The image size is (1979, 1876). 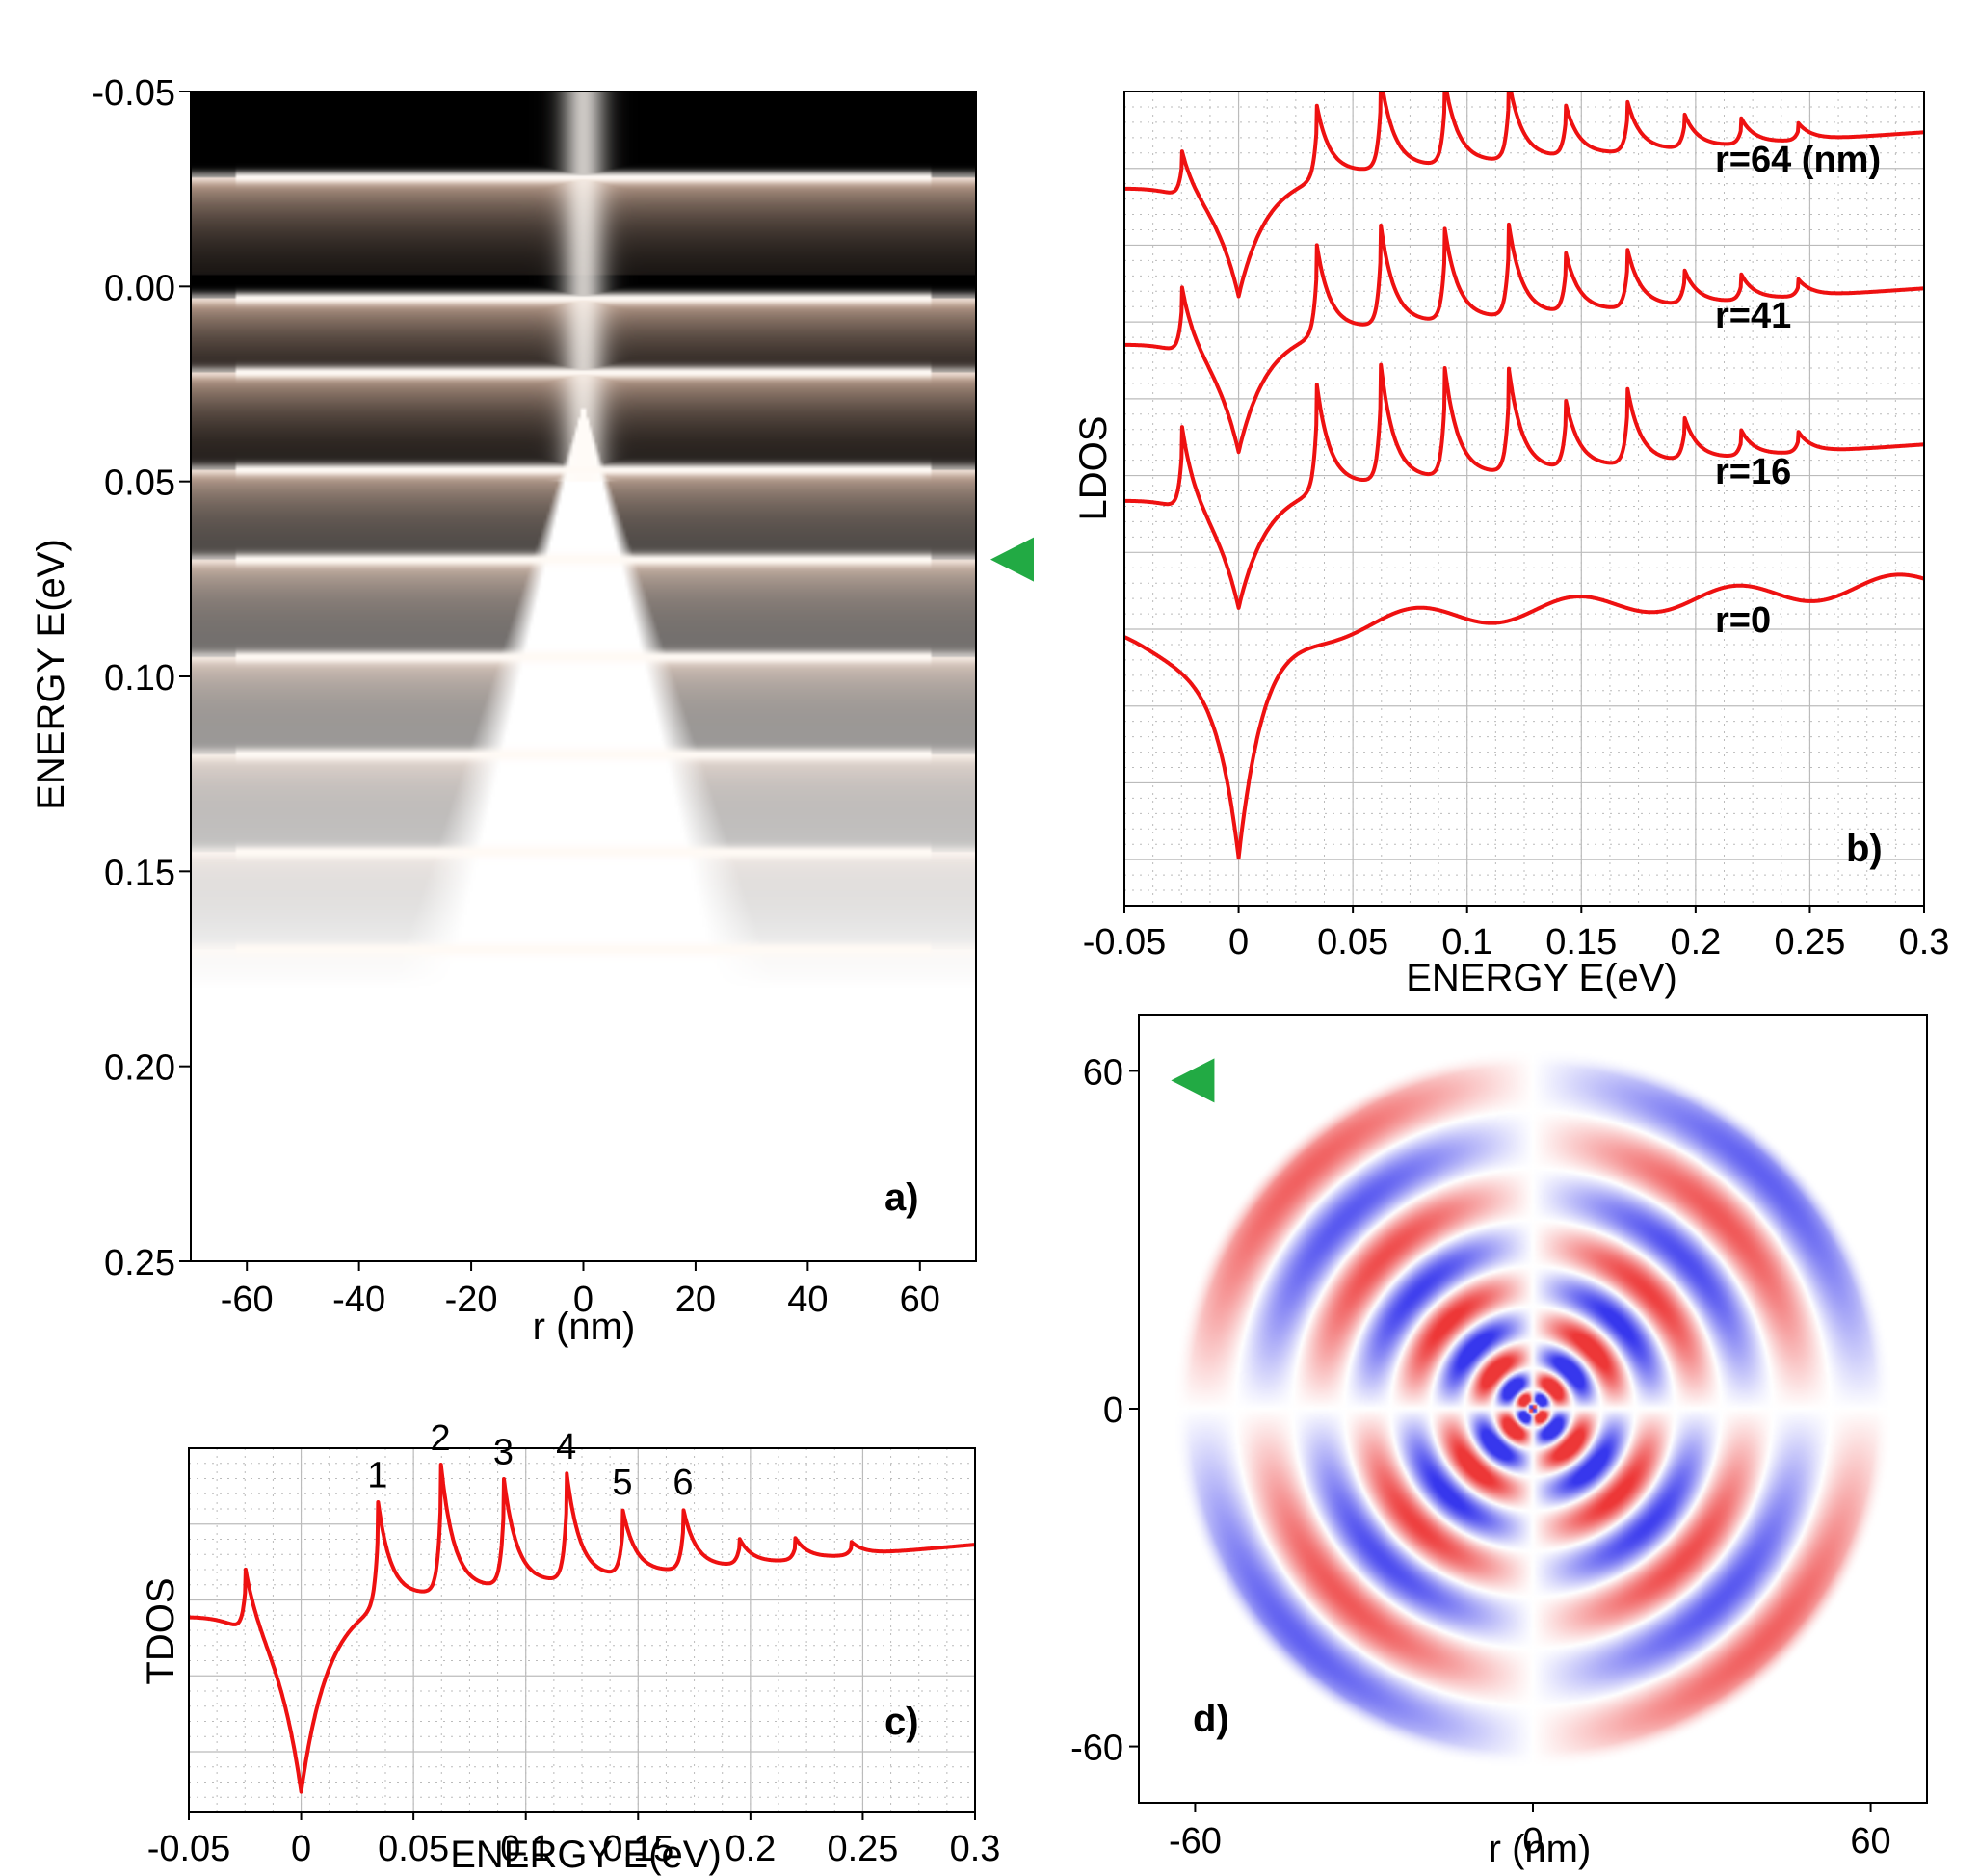 I want to click on y-tick-label-a: 0.00, so click(x=139, y=288).